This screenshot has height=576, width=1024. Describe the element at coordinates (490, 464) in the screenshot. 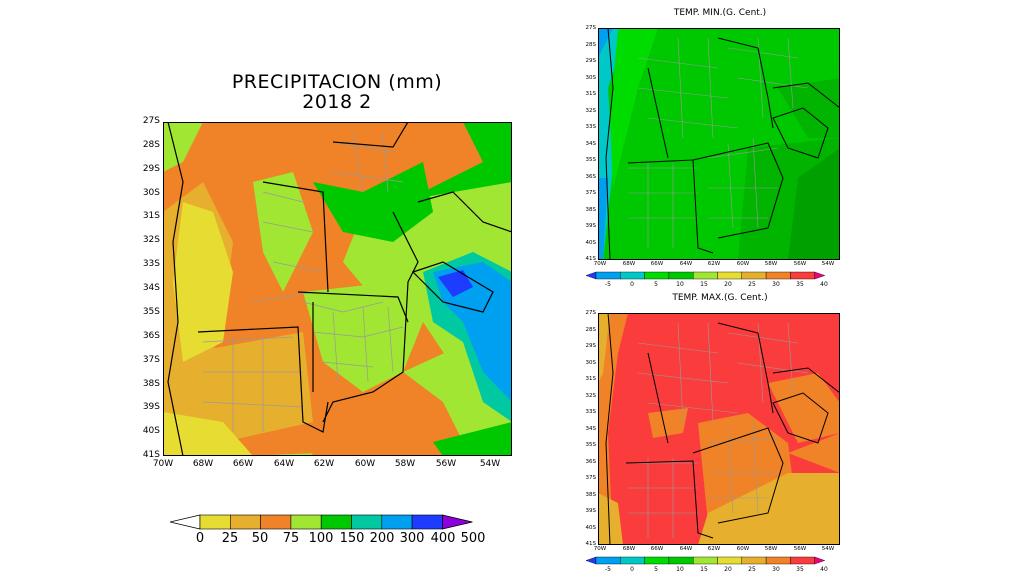

I see `precip-lon-tick: 54W` at that location.